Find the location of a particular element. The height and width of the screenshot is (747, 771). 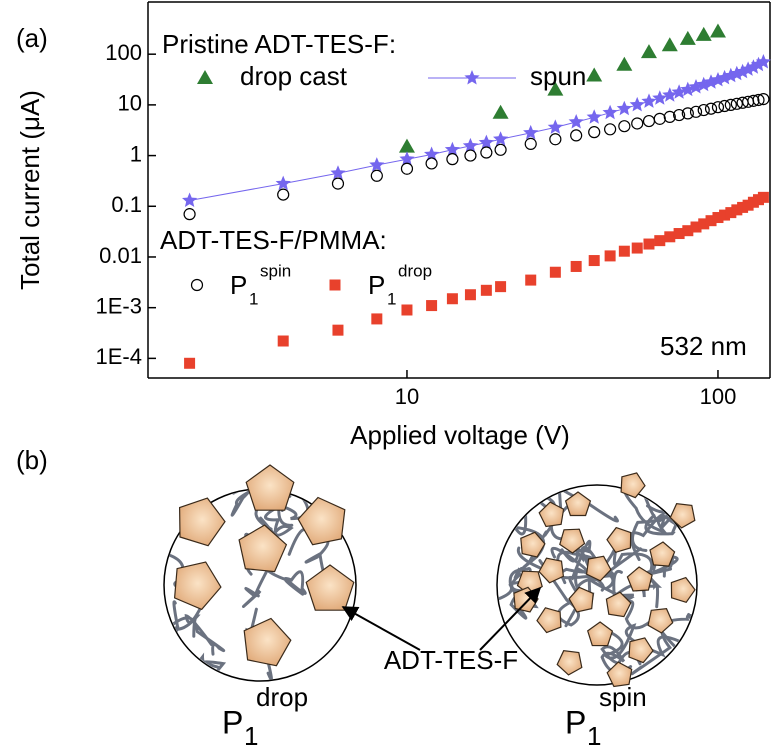

name-base: P is located at coordinates (238, 285).